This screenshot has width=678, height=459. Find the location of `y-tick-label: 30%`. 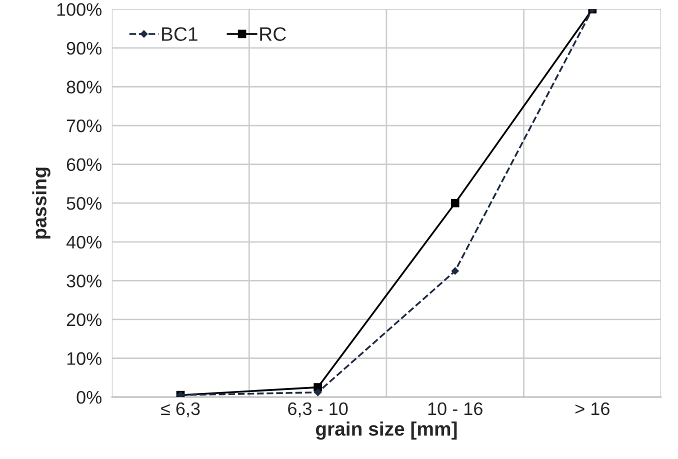

y-tick-label: 30% is located at coordinates (84, 281).